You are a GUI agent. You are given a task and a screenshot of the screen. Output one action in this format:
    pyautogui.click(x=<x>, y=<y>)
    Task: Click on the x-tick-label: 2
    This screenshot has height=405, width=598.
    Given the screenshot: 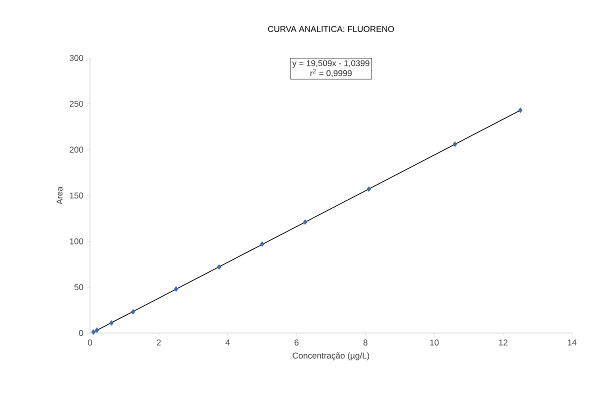 What is the action you would take?
    pyautogui.click(x=158, y=343)
    